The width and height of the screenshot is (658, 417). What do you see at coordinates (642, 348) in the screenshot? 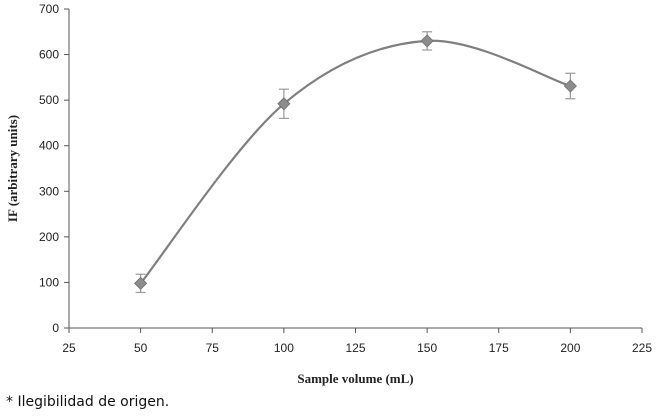
I see `x-tick-label: 225` at bounding box center [642, 348].